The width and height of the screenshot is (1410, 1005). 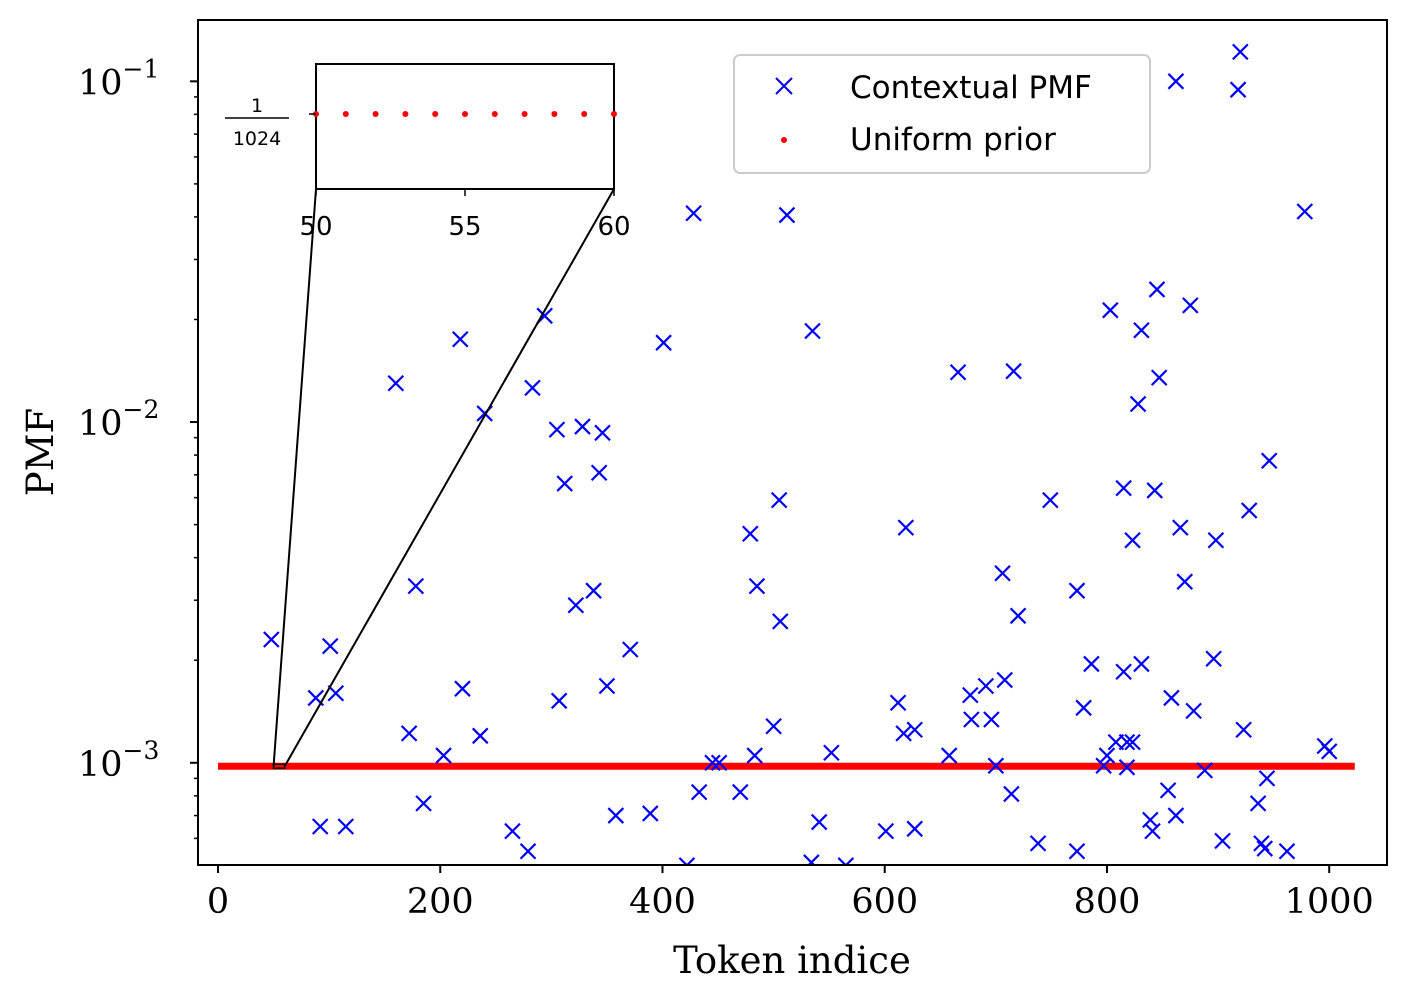 I want to click on legend-label-uniform-prior: Uniform prior, so click(x=953, y=140).